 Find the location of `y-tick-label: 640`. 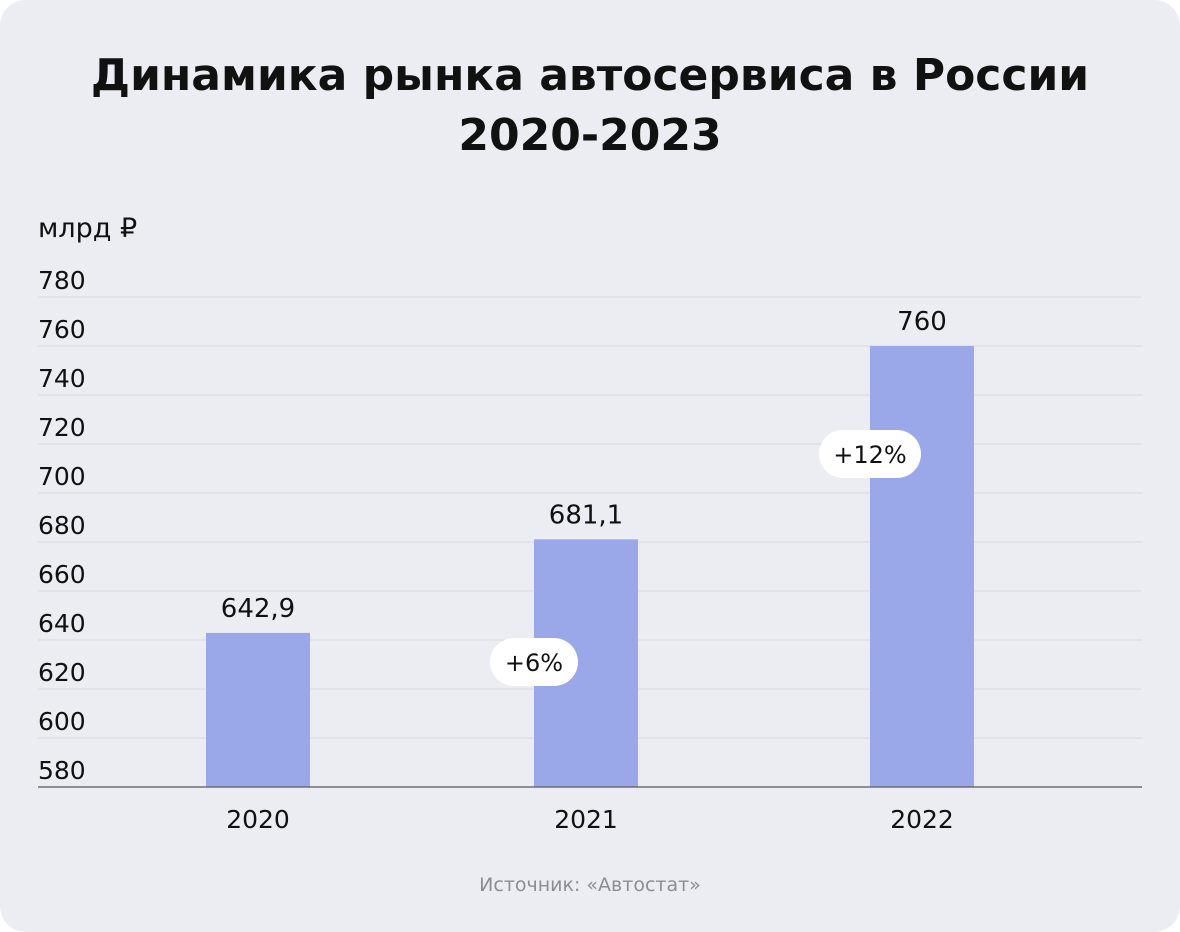

y-tick-label: 640 is located at coordinates (62, 623).